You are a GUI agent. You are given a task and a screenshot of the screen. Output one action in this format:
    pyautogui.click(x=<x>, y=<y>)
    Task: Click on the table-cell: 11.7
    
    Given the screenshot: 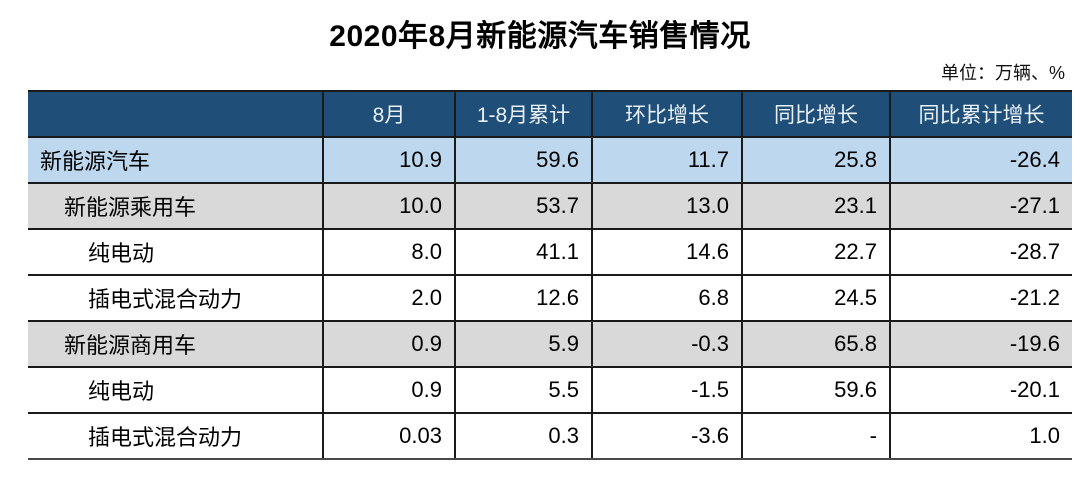 What is the action you would take?
    pyautogui.click(x=666, y=160)
    